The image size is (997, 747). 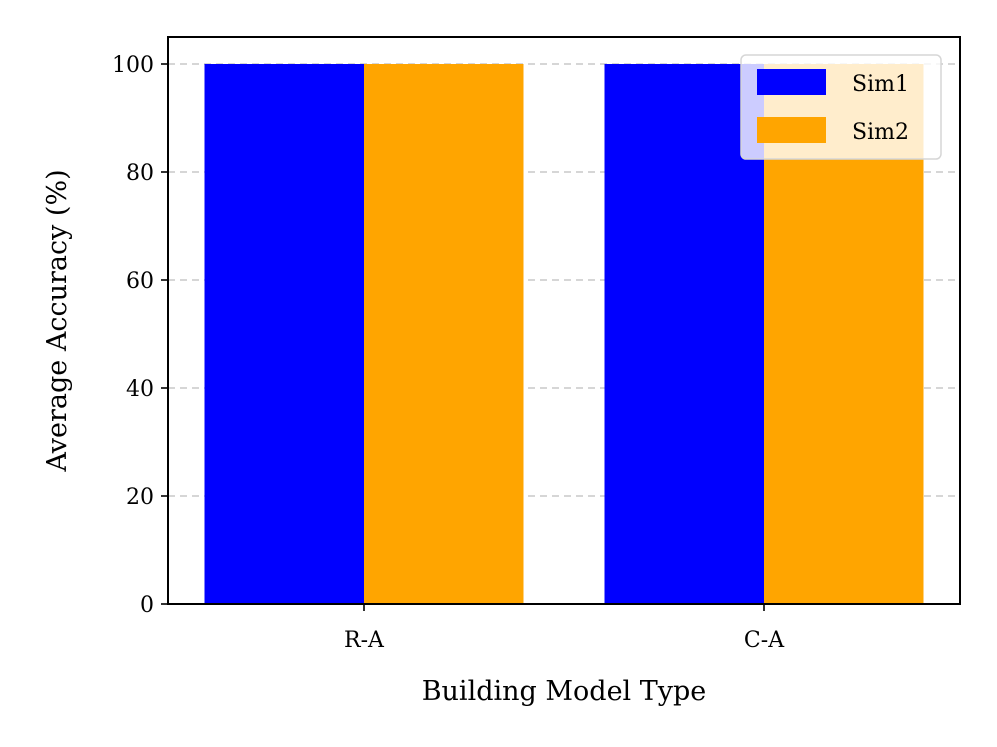 I want to click on y-tick-label: 80, so click(x=140, y=173).